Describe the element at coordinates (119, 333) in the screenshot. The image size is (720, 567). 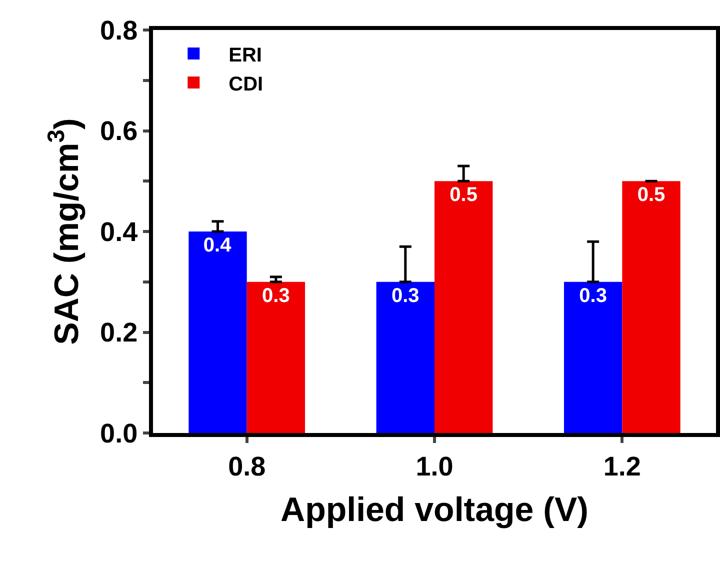
I see `y-tick-label: 0.2` at that location.